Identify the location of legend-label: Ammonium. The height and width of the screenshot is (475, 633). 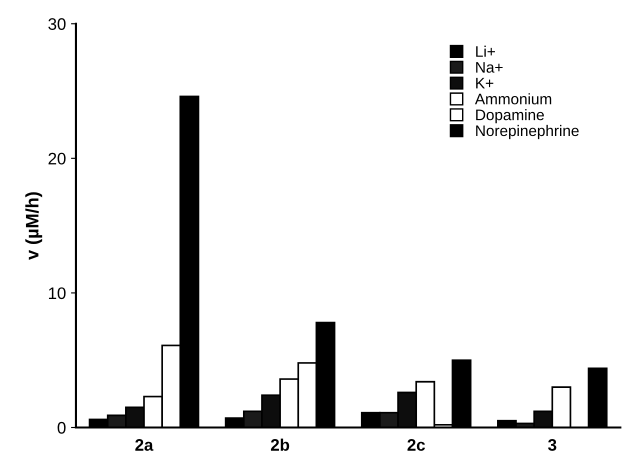
(513, 98).